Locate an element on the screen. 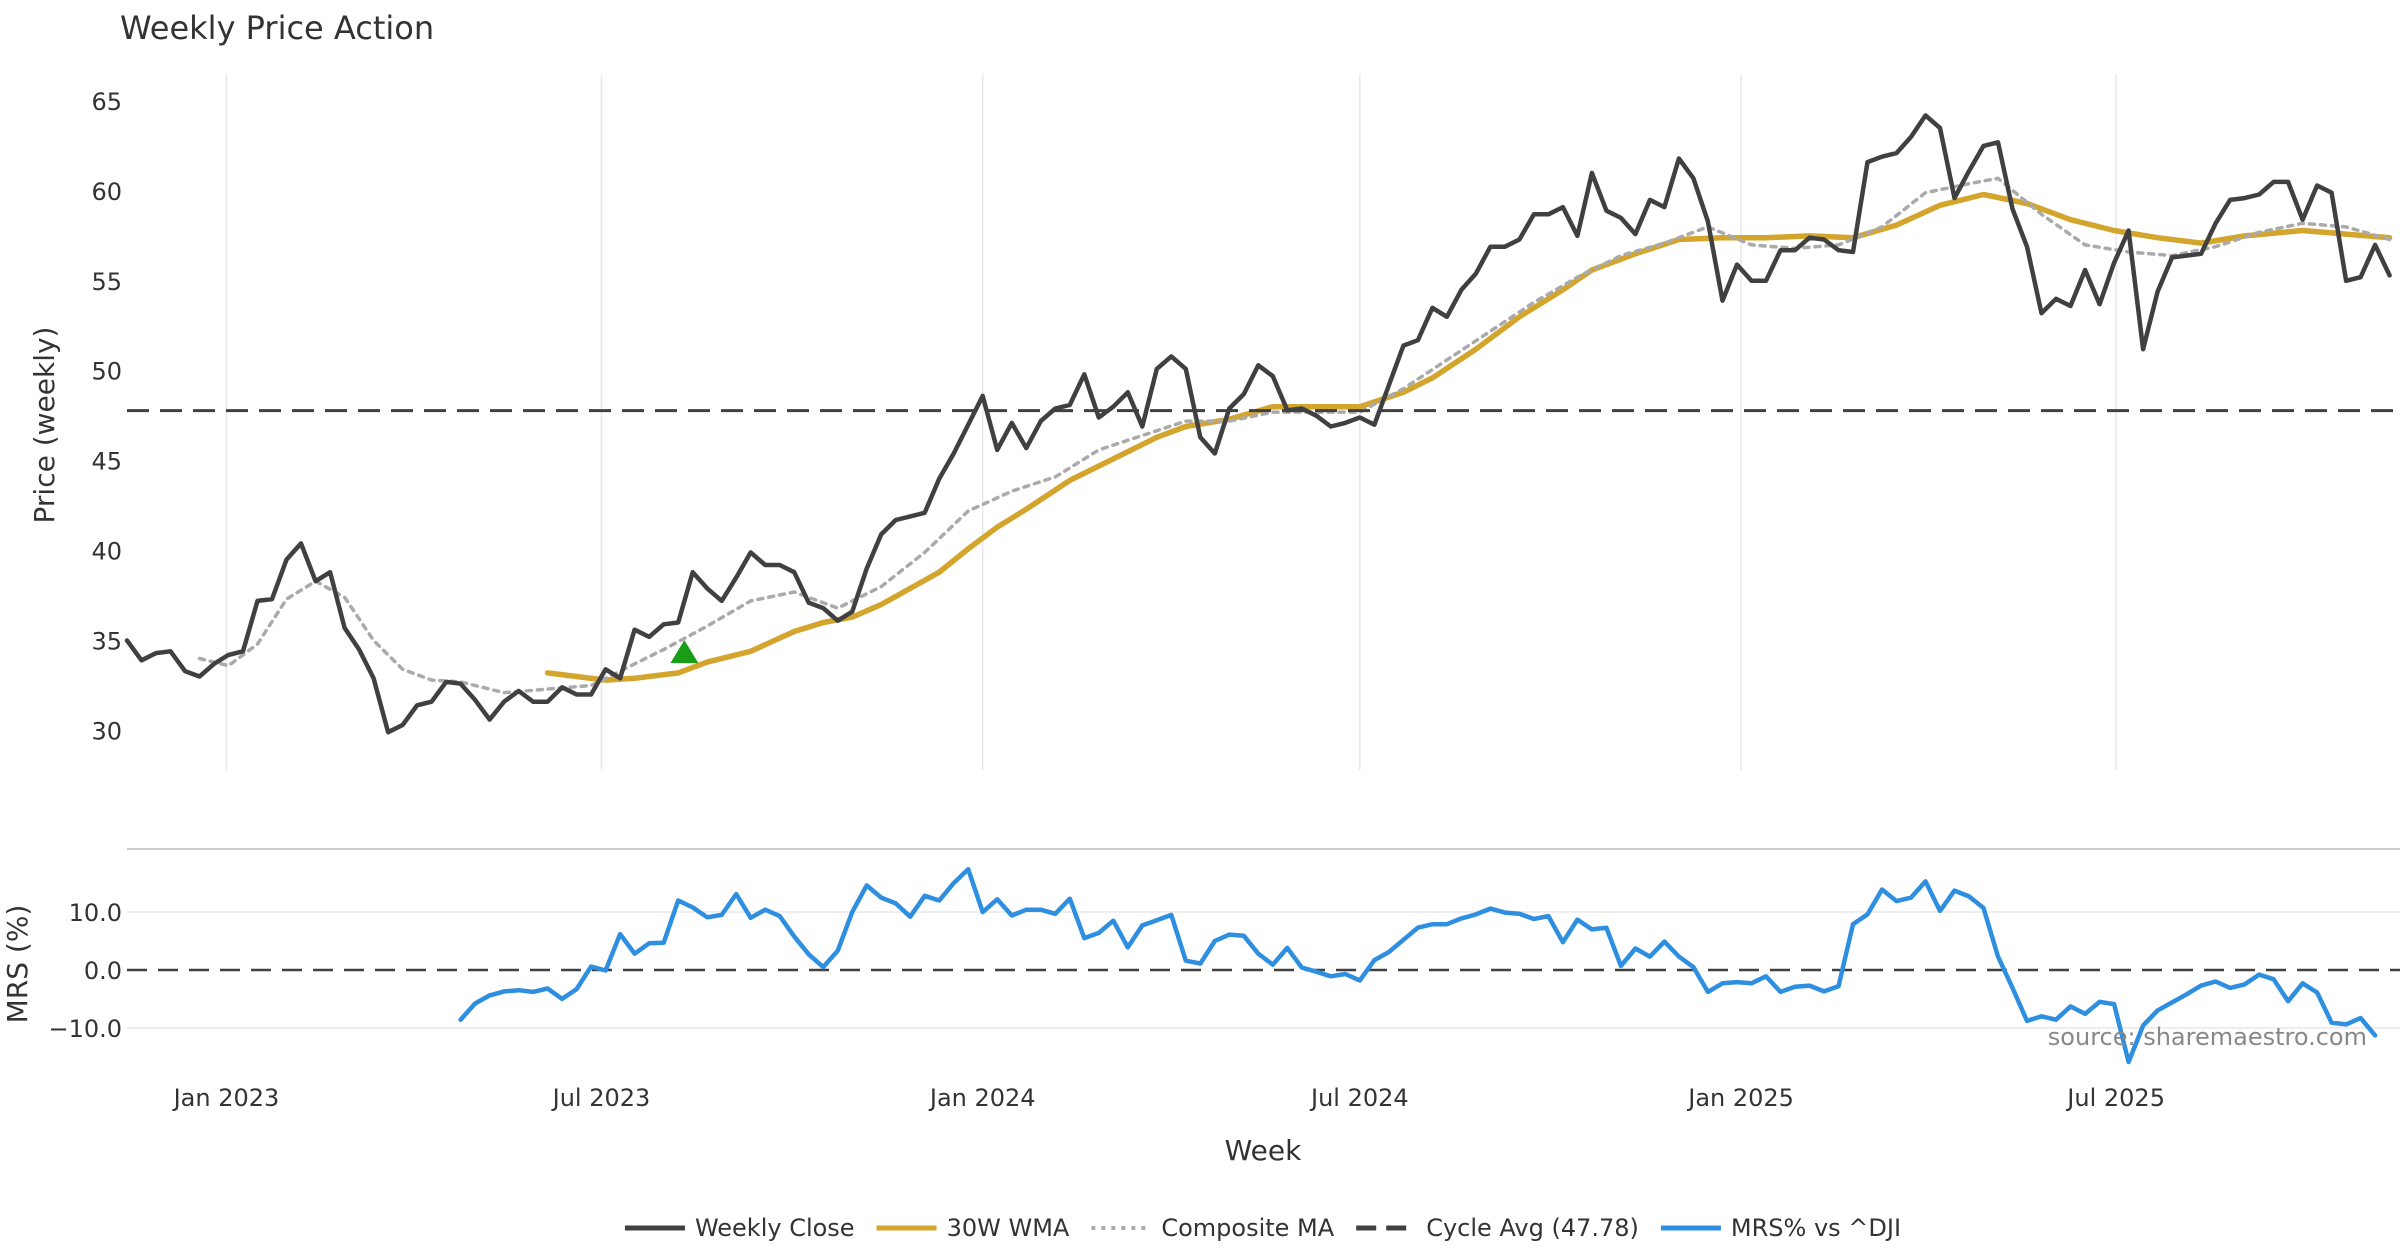 This screenshot has width=2400, height=1260. legend-label-cycle-avg-47-78: Cycle Avg (47.78) is located at coordinates (1532, 1228).